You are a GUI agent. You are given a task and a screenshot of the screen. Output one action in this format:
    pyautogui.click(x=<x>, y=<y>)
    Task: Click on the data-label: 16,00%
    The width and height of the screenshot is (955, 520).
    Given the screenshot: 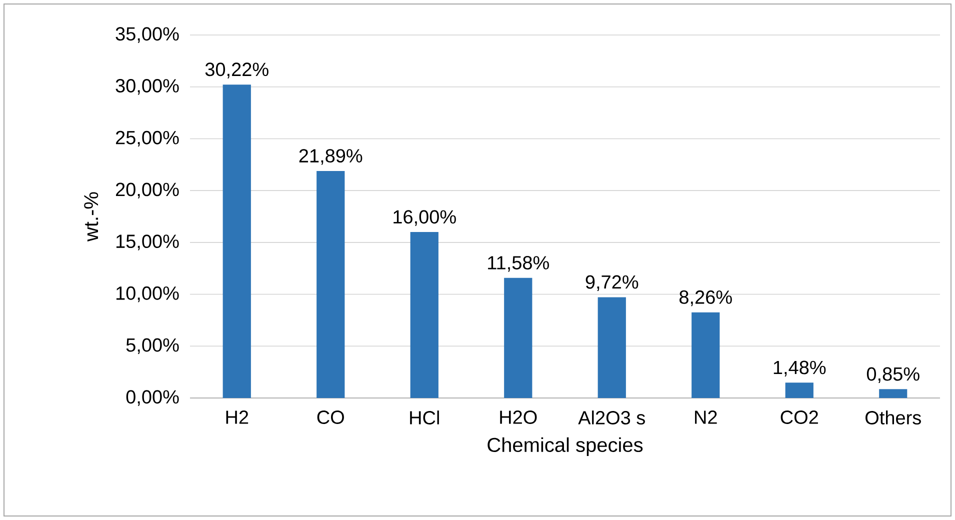 What is the action you would take?
    pyautogui.click(x=425, y=218)
    